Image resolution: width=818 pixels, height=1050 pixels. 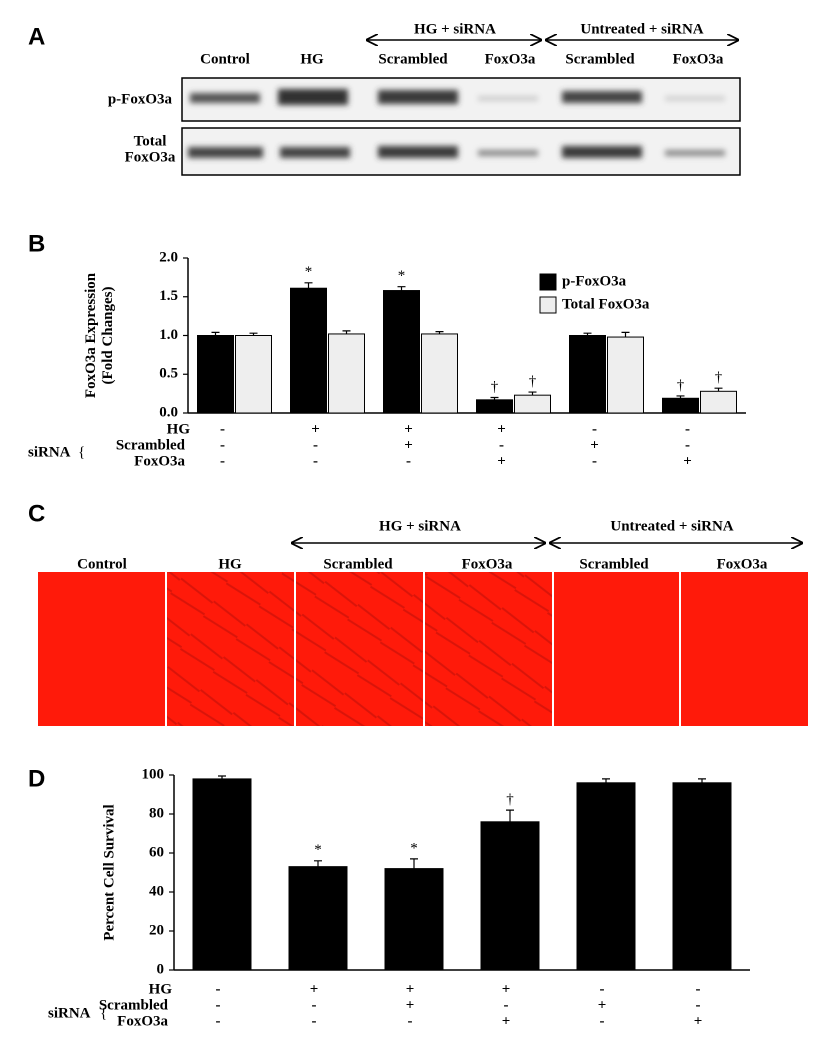 I want to click on row-label: FoxO3a, so click(x=150, y=157).